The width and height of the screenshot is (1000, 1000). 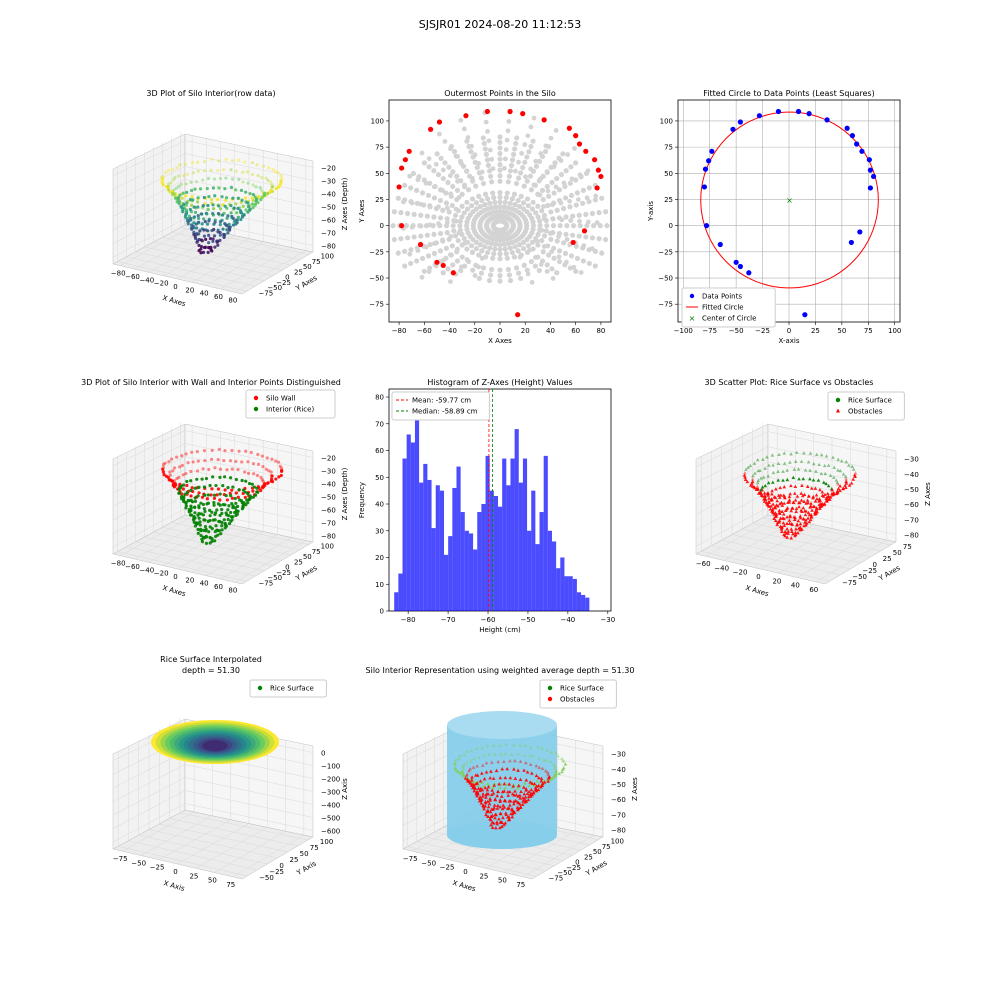 I want to click on outermost-point, so click(x=437, y=262).